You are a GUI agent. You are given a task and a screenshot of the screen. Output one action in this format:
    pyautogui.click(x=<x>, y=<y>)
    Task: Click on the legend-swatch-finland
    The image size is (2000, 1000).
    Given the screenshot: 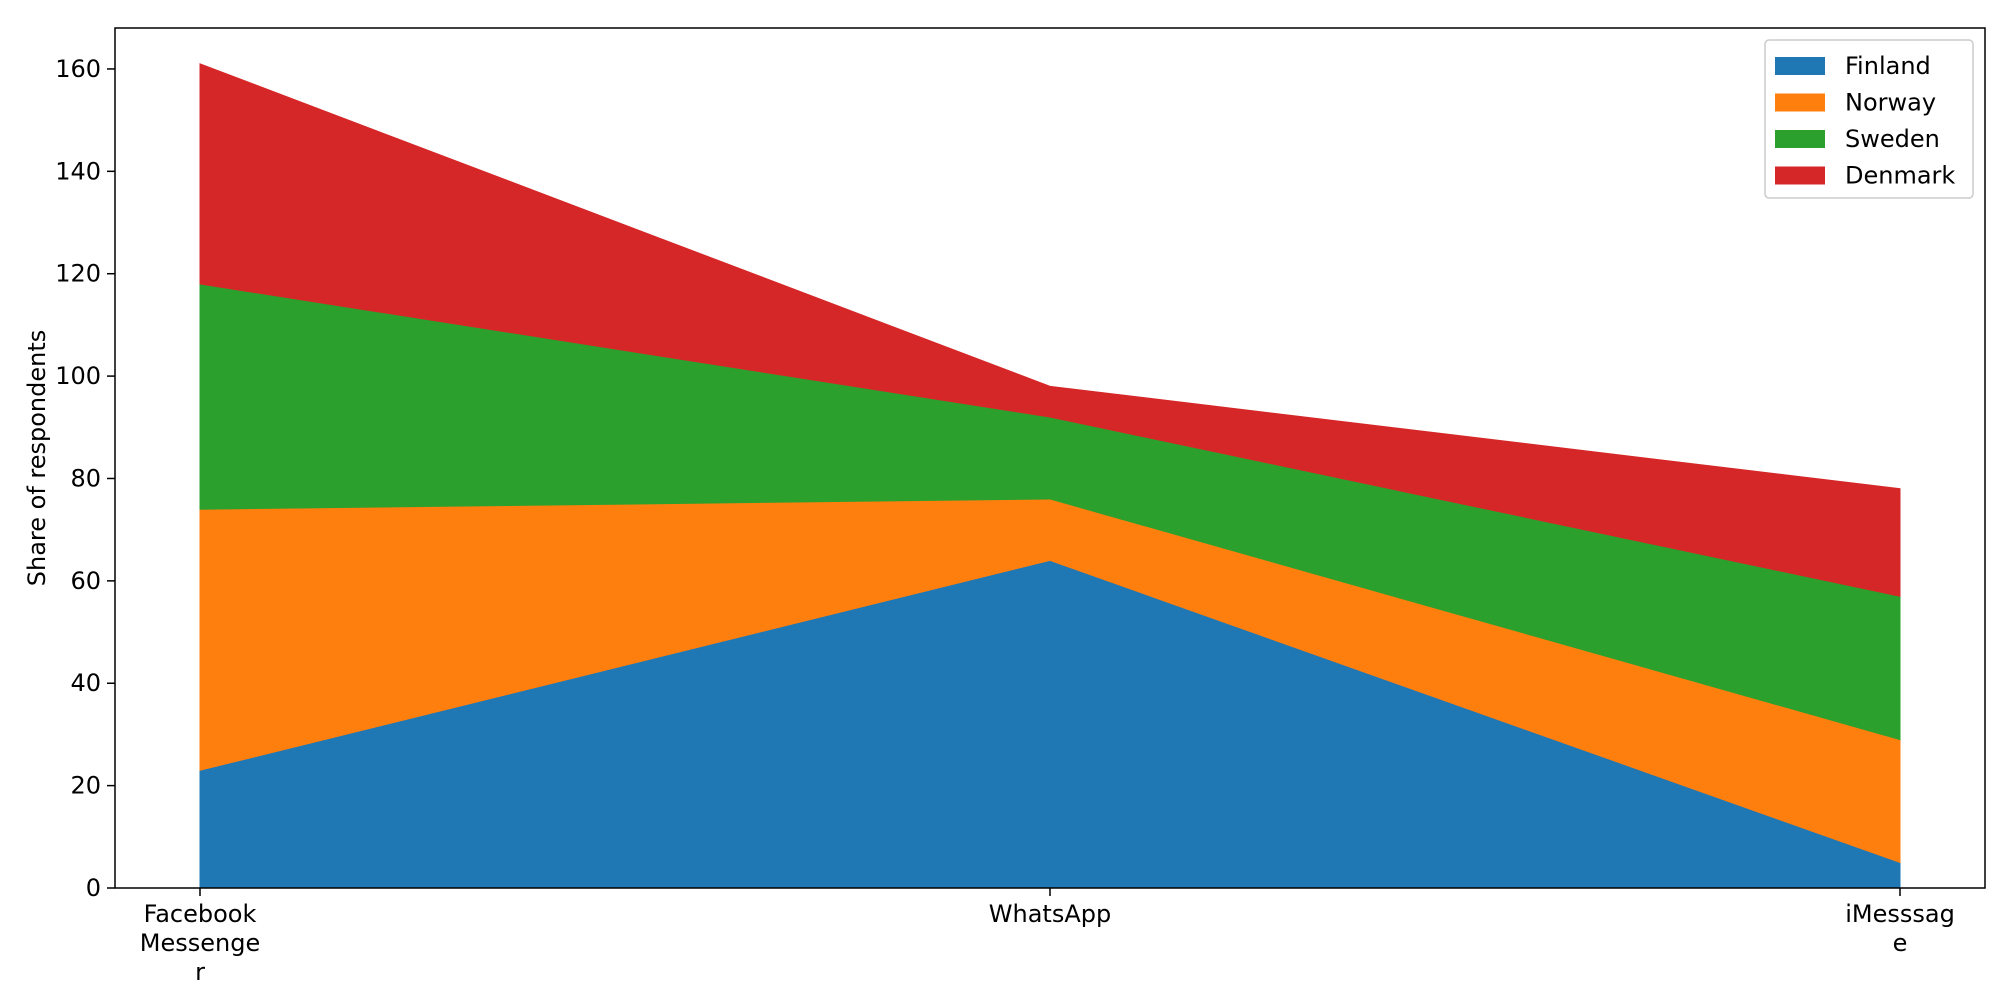 What is the action you would take?
    pyautogui.click(x=1800, y=66)
    